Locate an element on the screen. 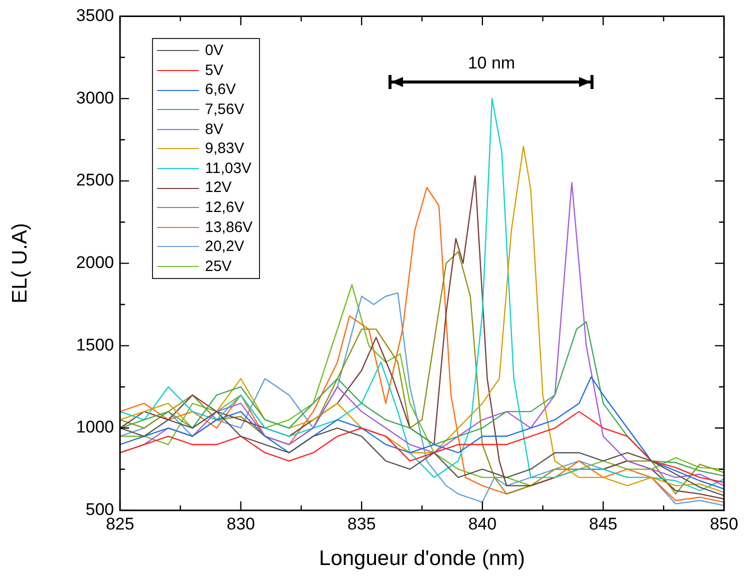 The height and width of the screenshot is (578, 744). legend-label: 6,6V is located at coordinates (220, 90).